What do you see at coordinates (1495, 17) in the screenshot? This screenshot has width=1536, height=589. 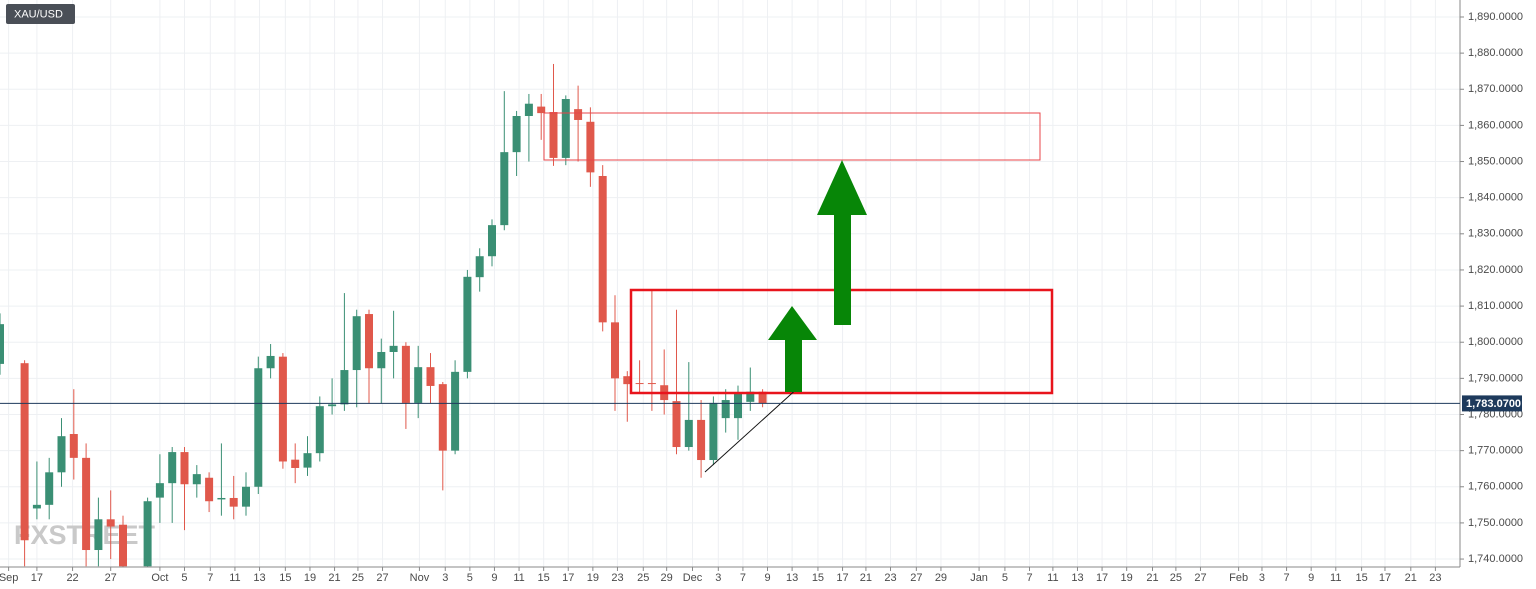 I see `y-tick-label: 1,890.0000` at bounding box center [1495, 17].